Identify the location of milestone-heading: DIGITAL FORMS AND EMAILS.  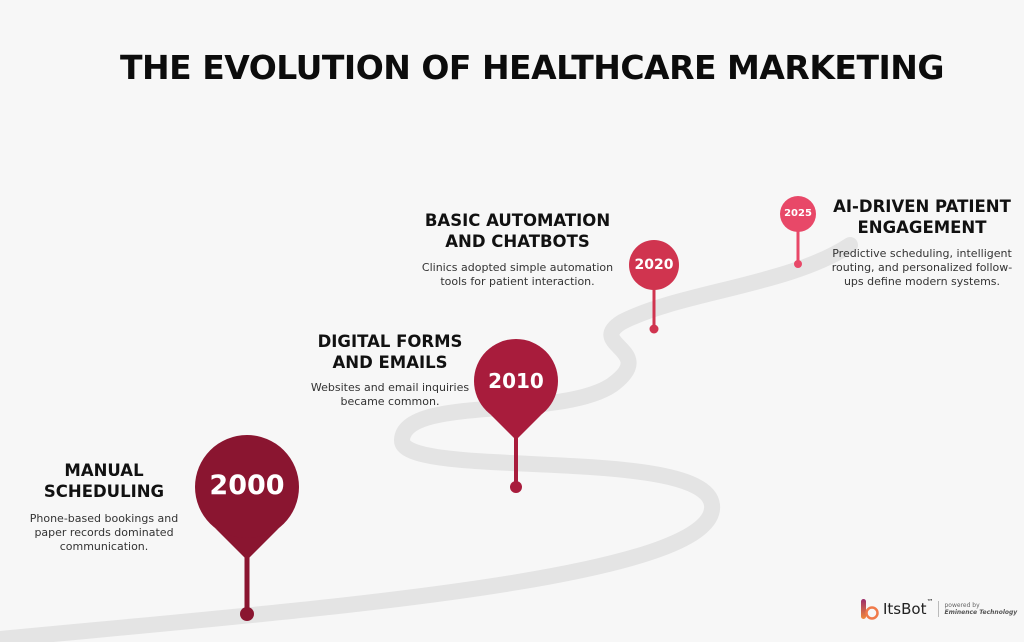
(390, 352).